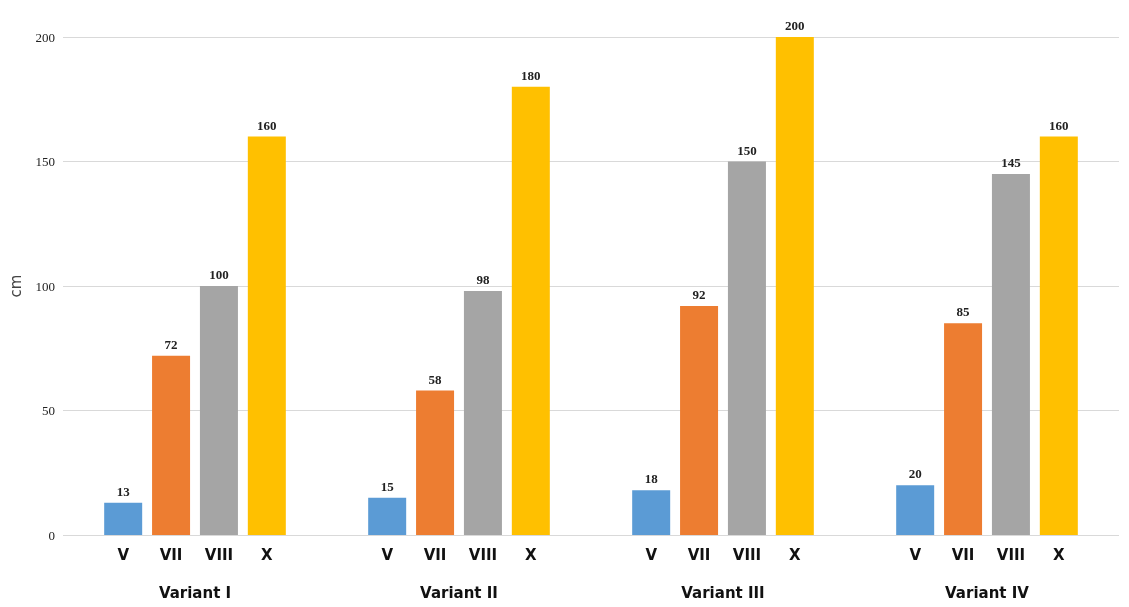 The width and height of the screenshot is (1129, 607). Describe the element at coordinates (45, 286) in the screenshot. I see `y-tick-label: 100` at that location.